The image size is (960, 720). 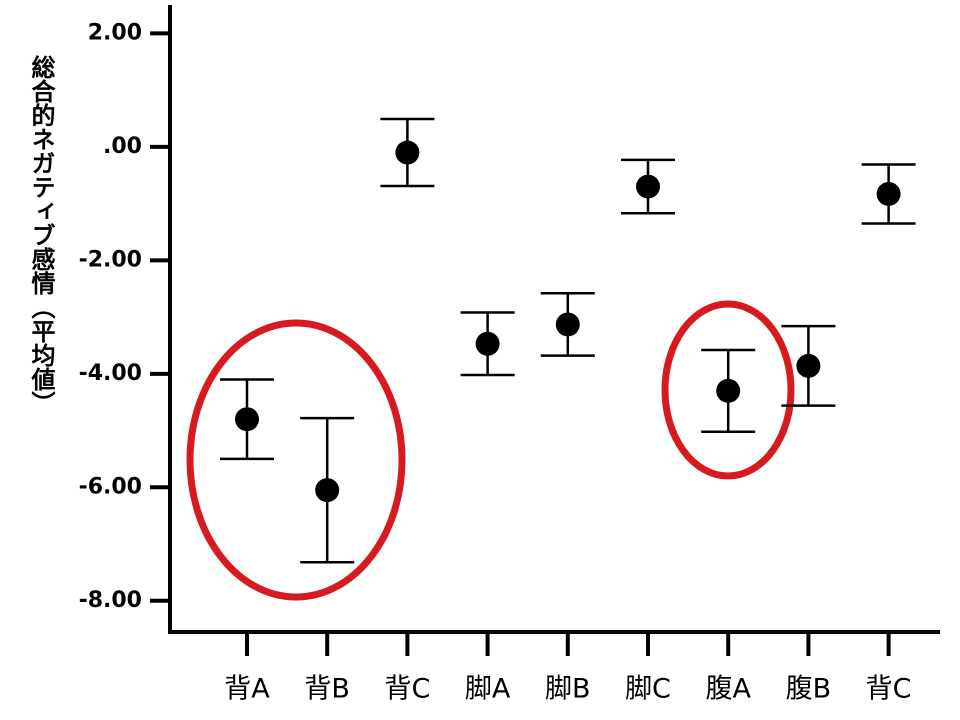 What do you see at coordinates (568, 689) in the screenshot?
I see `x-tick-label: 脚B` at bounding box center [568, 689].